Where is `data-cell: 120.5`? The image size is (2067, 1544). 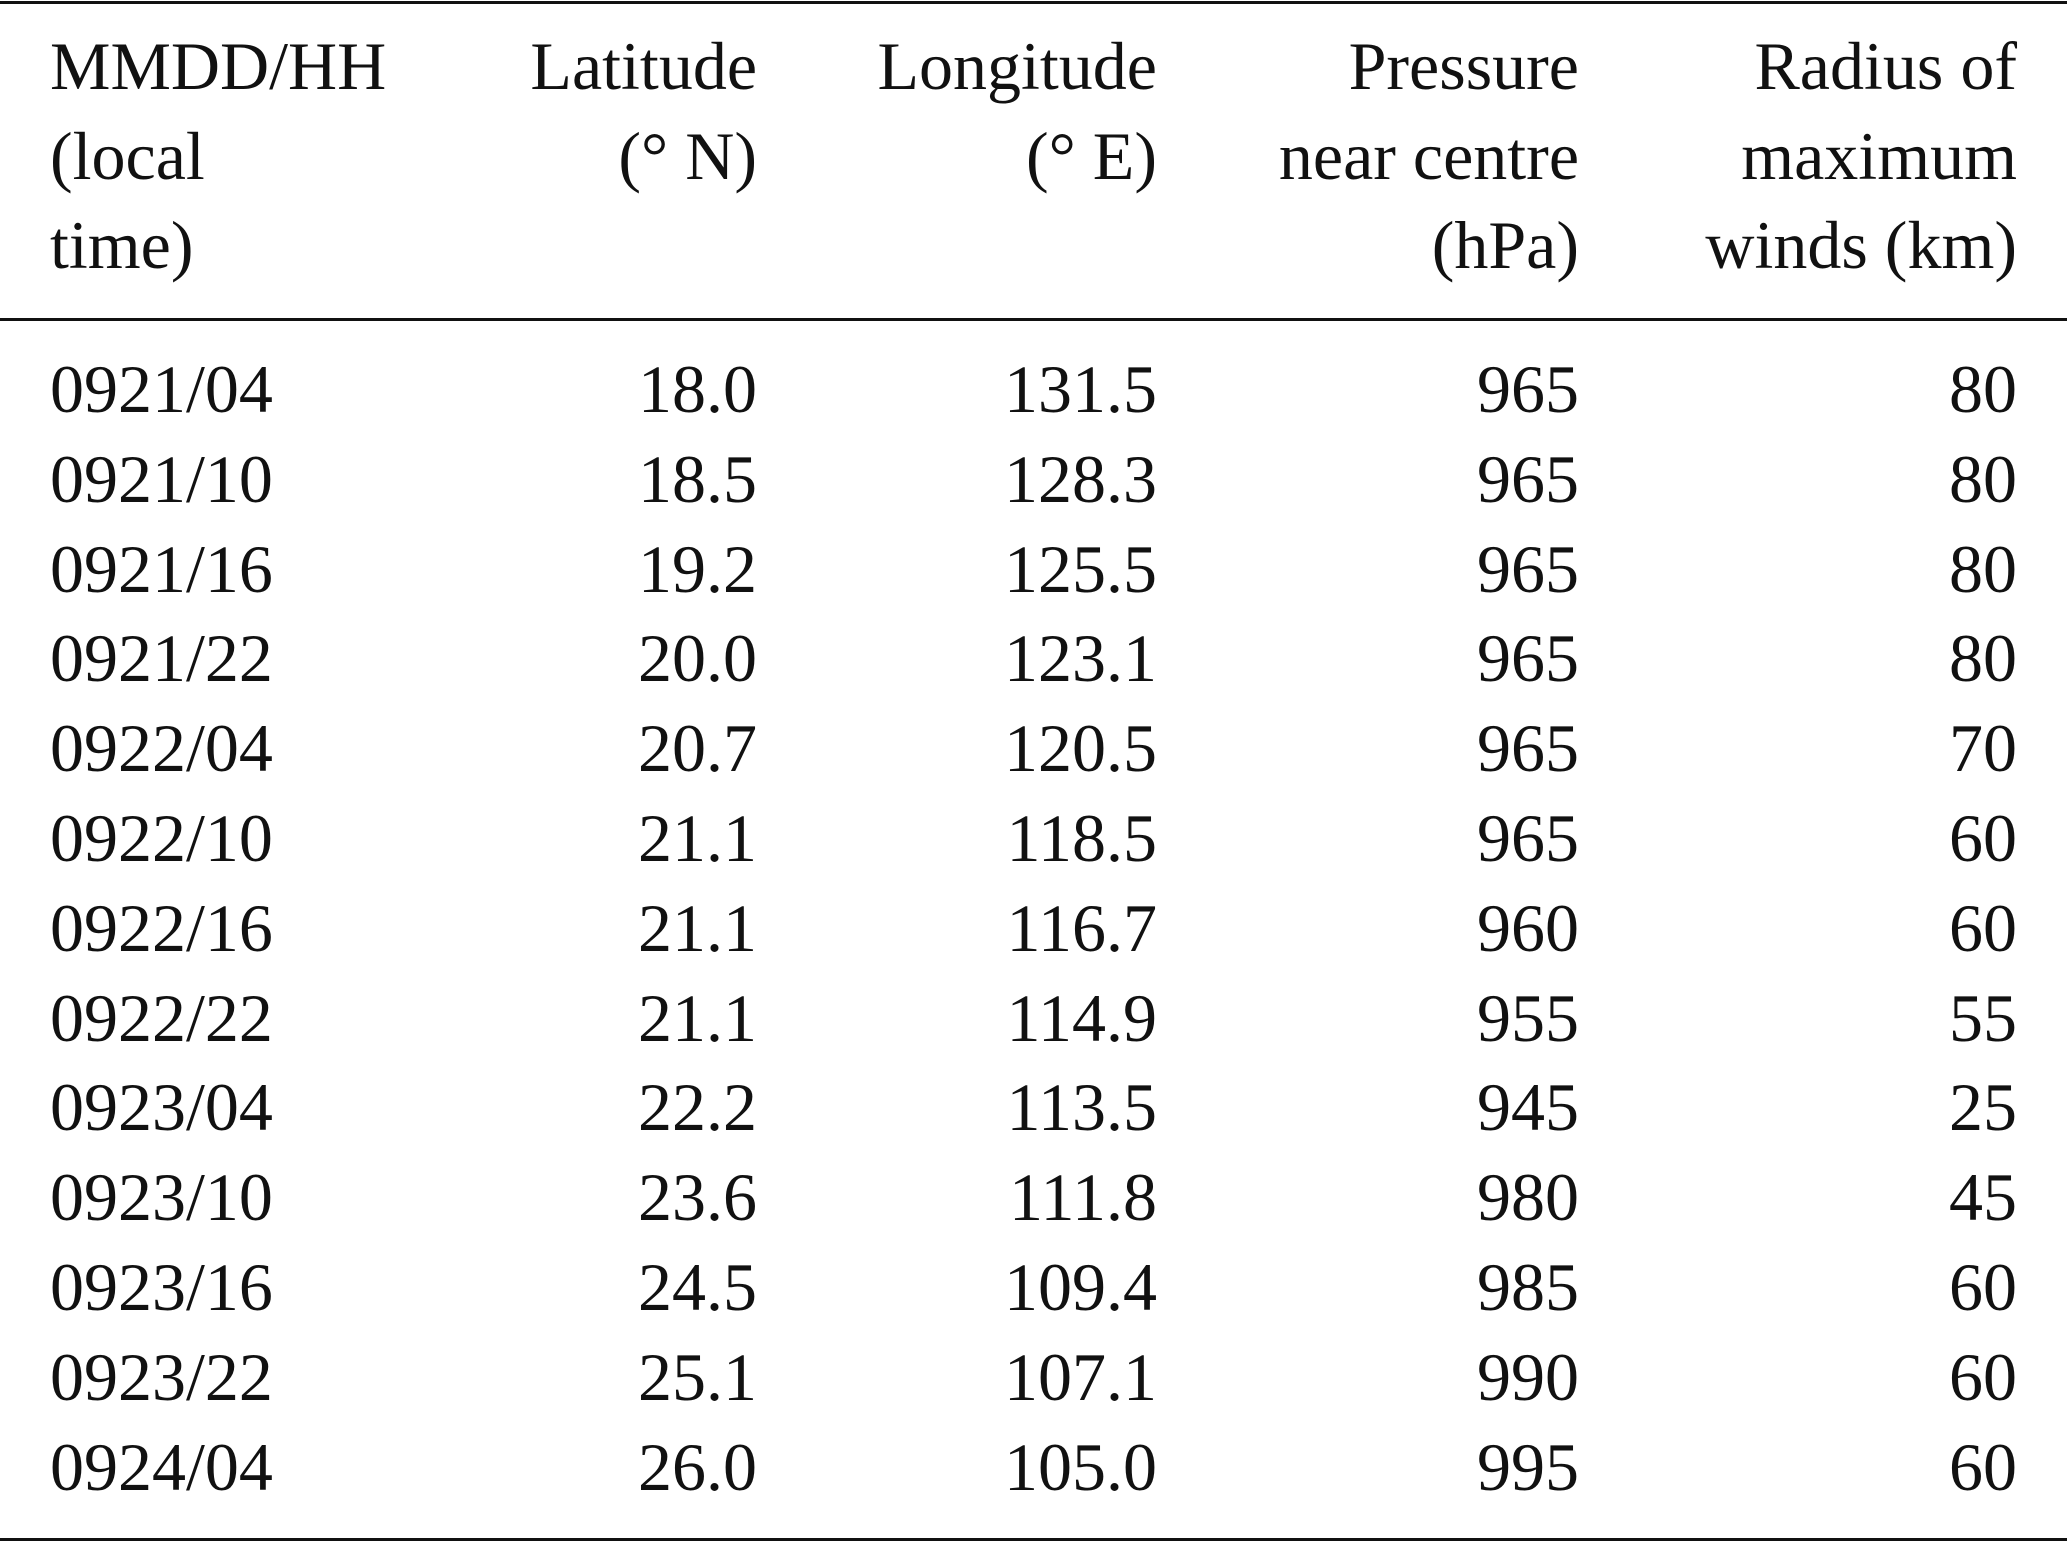
data-cell: 120.5 is located at coordinates (1080, 748).